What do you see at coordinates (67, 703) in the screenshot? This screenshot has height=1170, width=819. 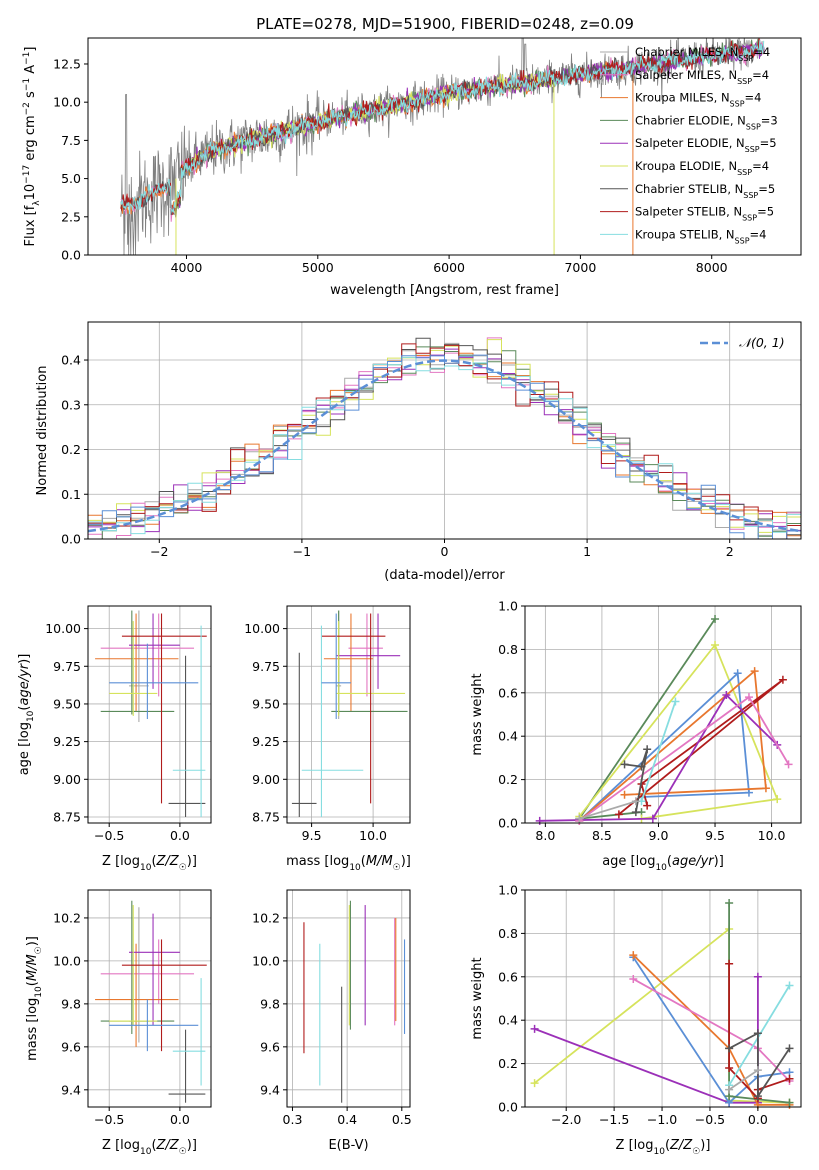 I see `age_vs_Z-ytick-label-3: 9.50` at bounding box center [67, 703].